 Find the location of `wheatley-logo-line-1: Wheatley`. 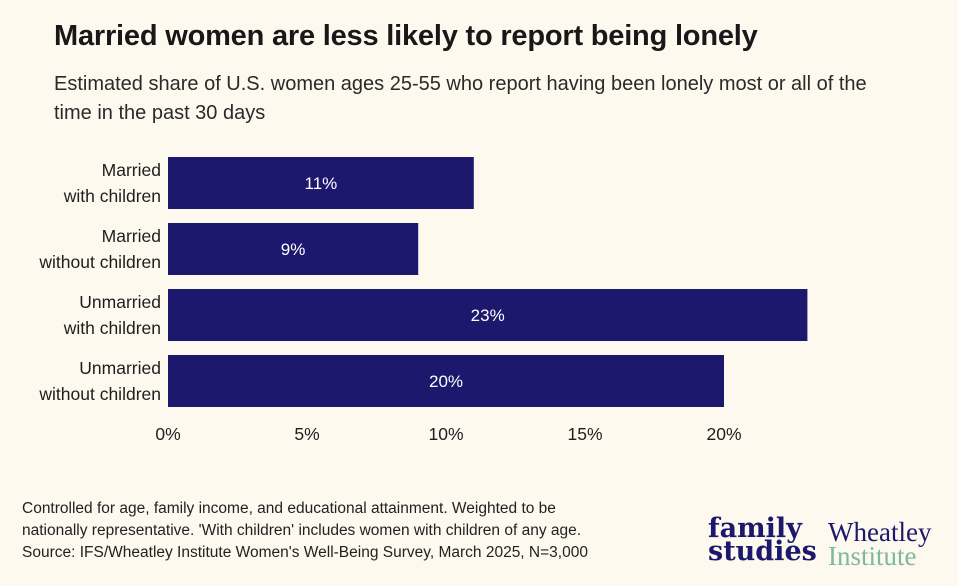

wheatley-logo-line-1: Wheatley is located at coordinates (880, 532).